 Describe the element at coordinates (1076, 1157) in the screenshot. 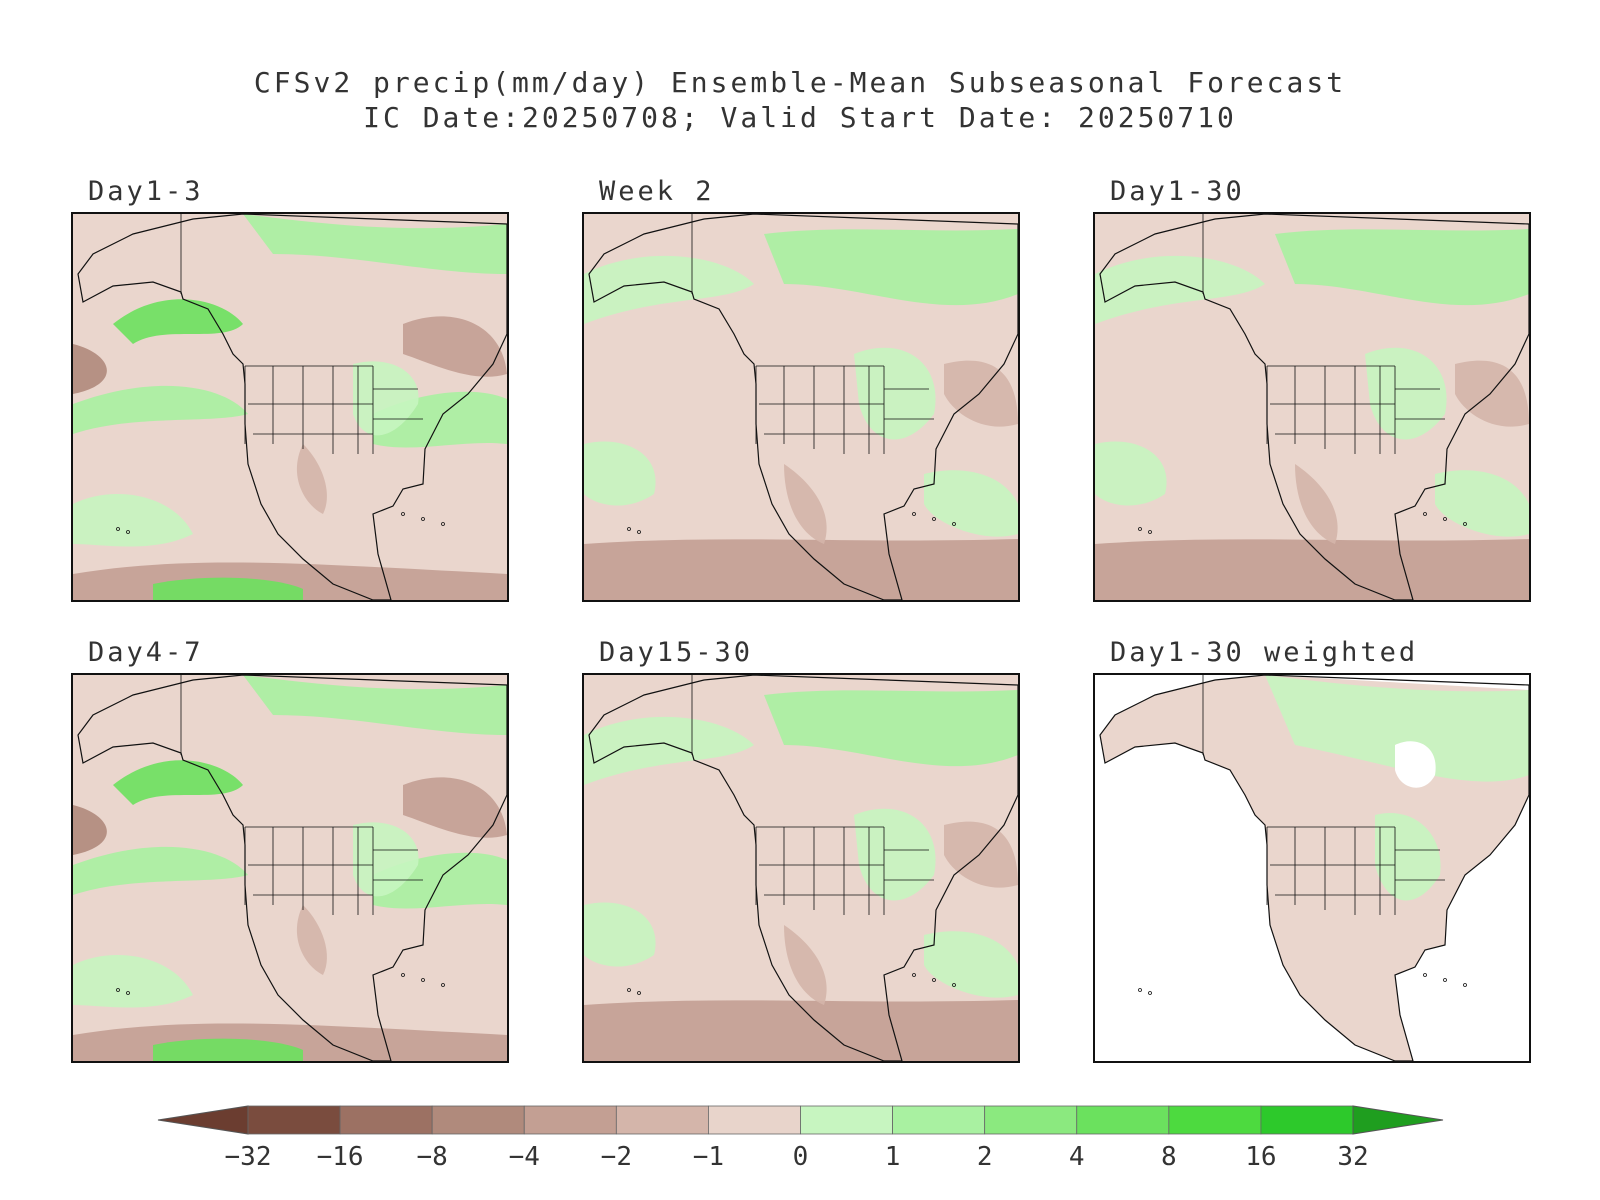

I see `colorbar-tick-label: 4` at that location.